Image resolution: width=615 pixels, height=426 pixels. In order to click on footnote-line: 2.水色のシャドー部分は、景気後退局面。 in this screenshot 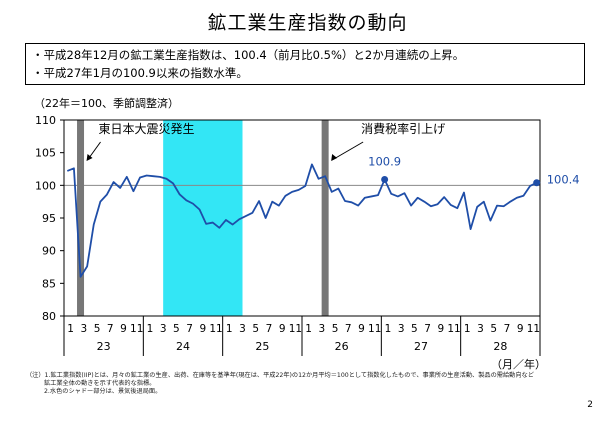, I will do `click(103, 391)`.